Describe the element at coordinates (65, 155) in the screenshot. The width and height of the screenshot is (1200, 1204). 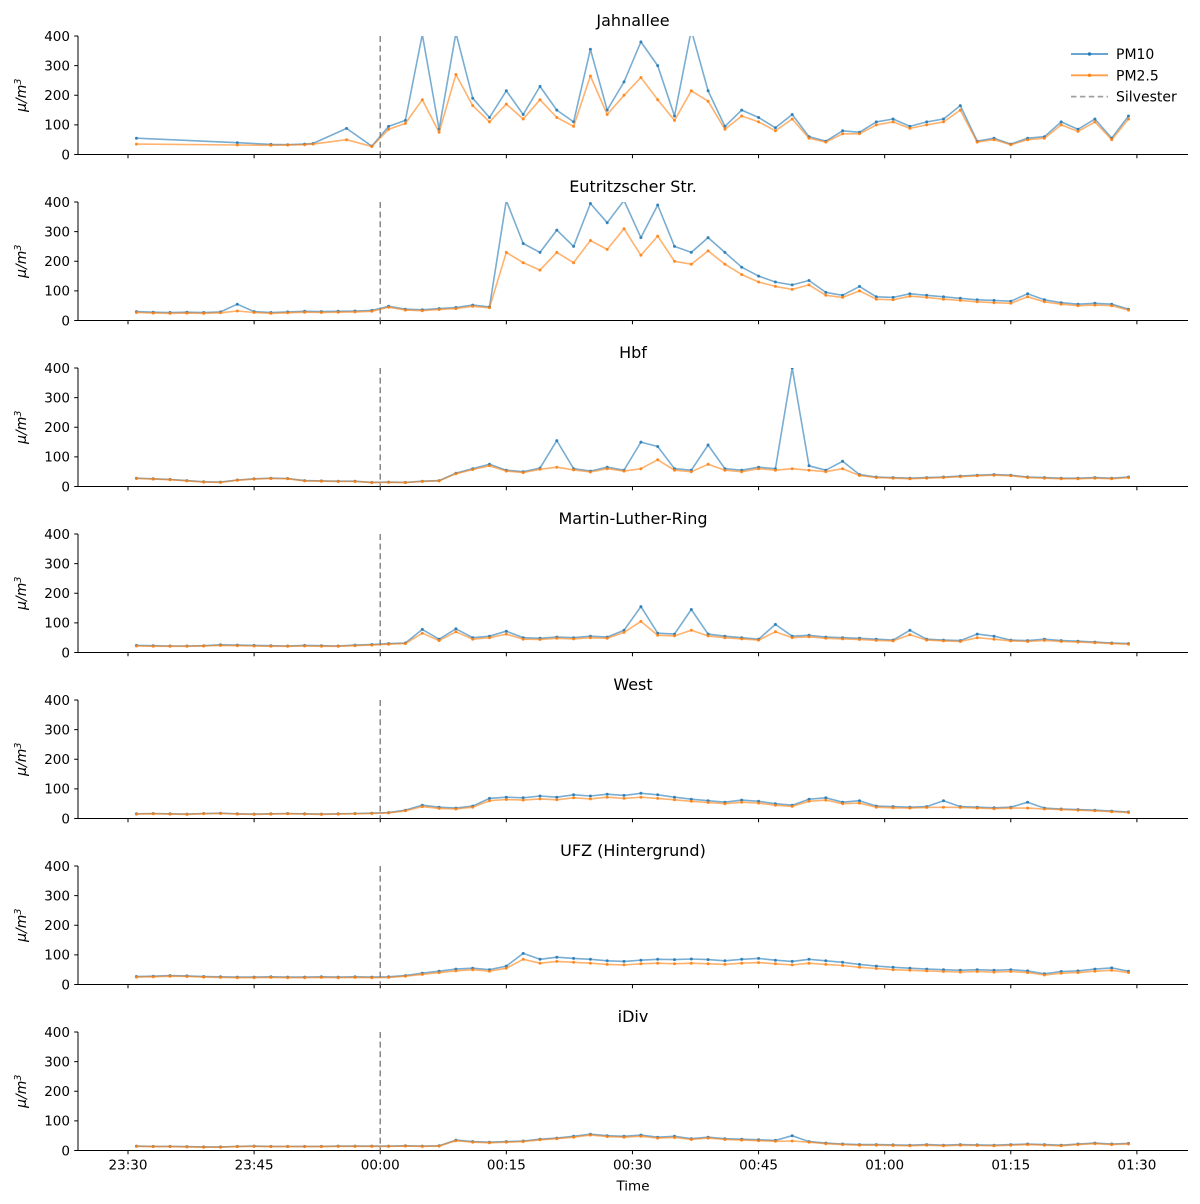
I see `y-tick-label: 0` at that location.